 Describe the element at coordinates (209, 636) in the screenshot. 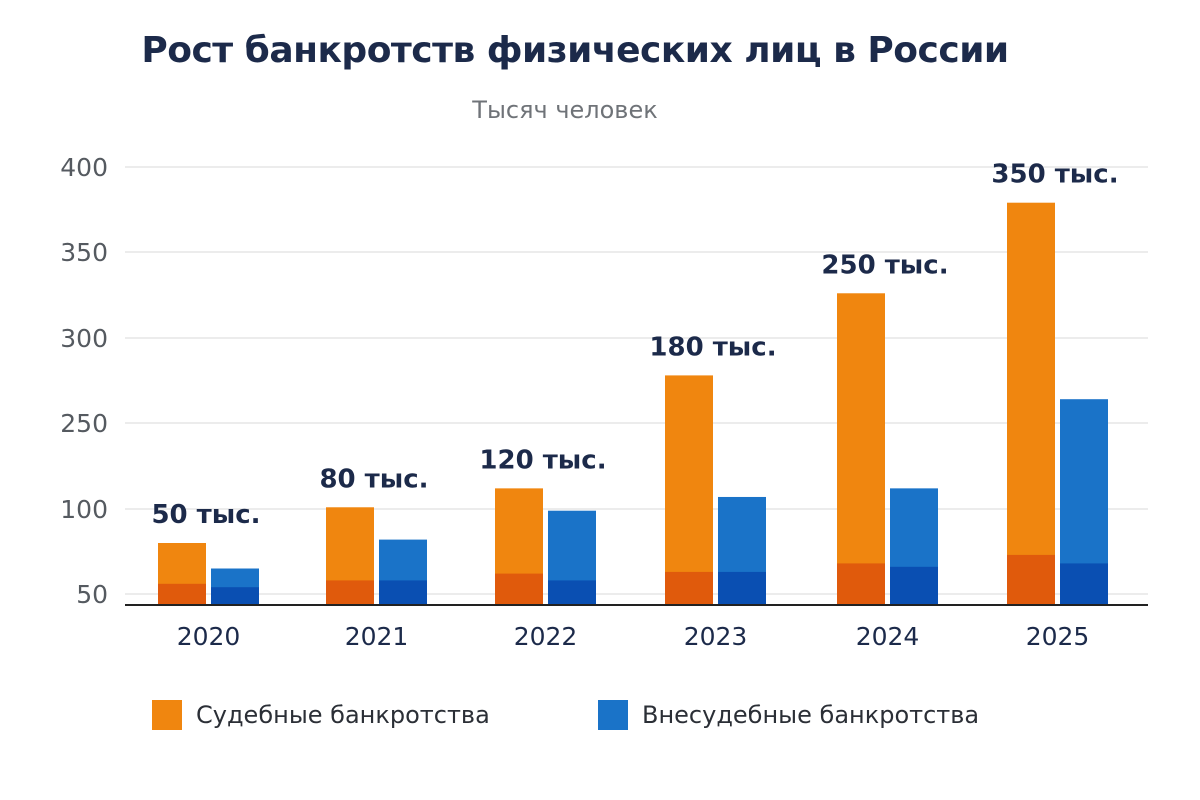

I see `x-tick-label: 2020` at that location.